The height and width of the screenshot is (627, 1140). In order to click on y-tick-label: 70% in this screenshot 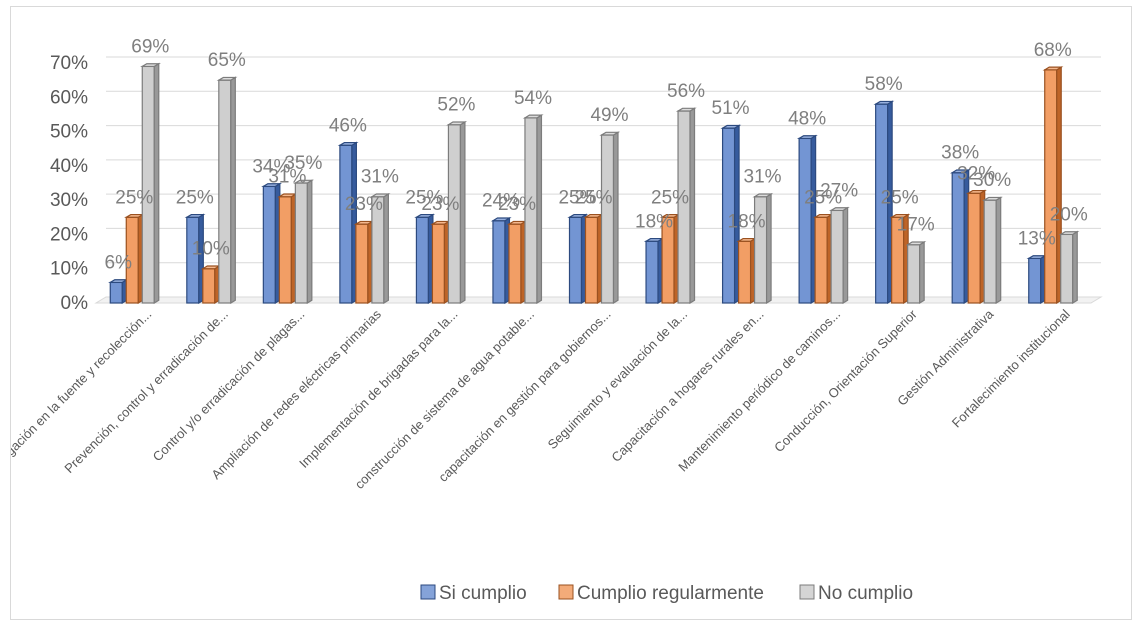, I will do `click(69, 63)`.